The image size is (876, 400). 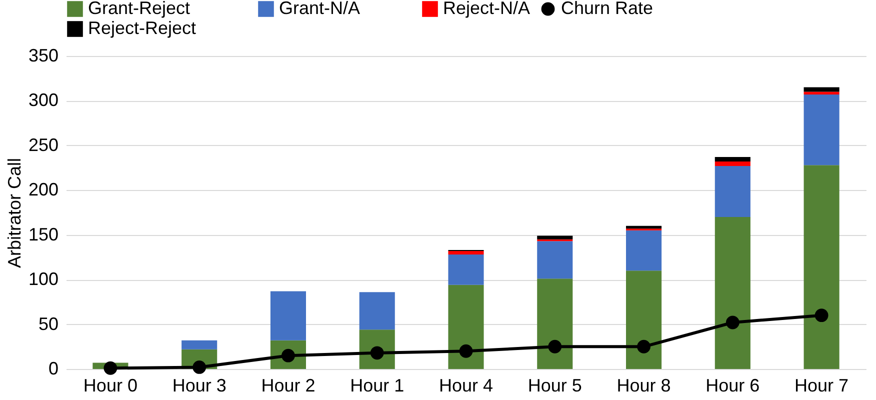 I want to click on legend-label: Churn Rate, so click(x=607, y=9).